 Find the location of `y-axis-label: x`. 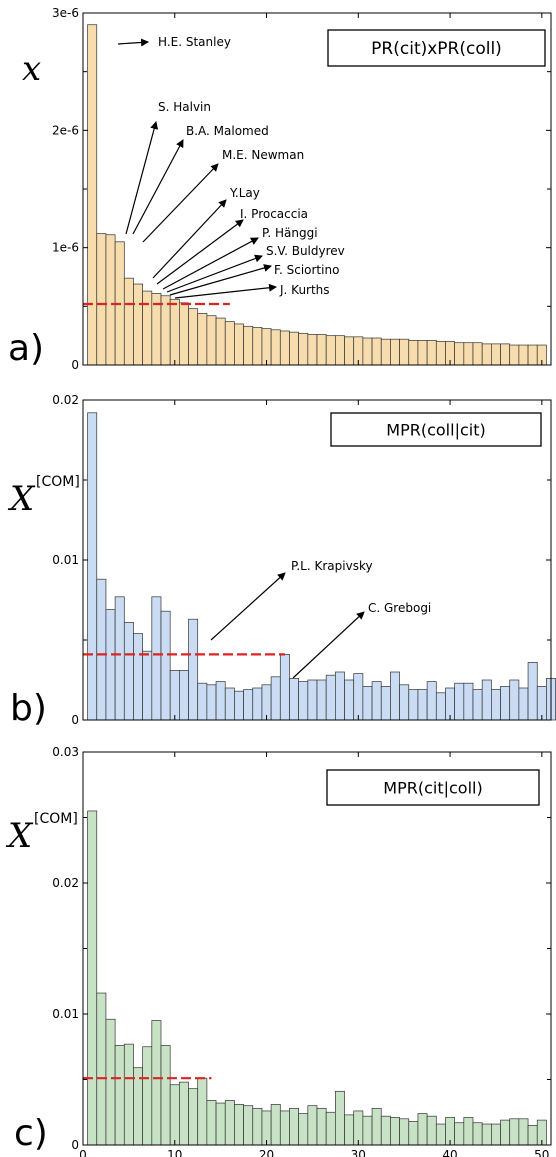

y-axis-label: x is located at coordinates (31, 69).